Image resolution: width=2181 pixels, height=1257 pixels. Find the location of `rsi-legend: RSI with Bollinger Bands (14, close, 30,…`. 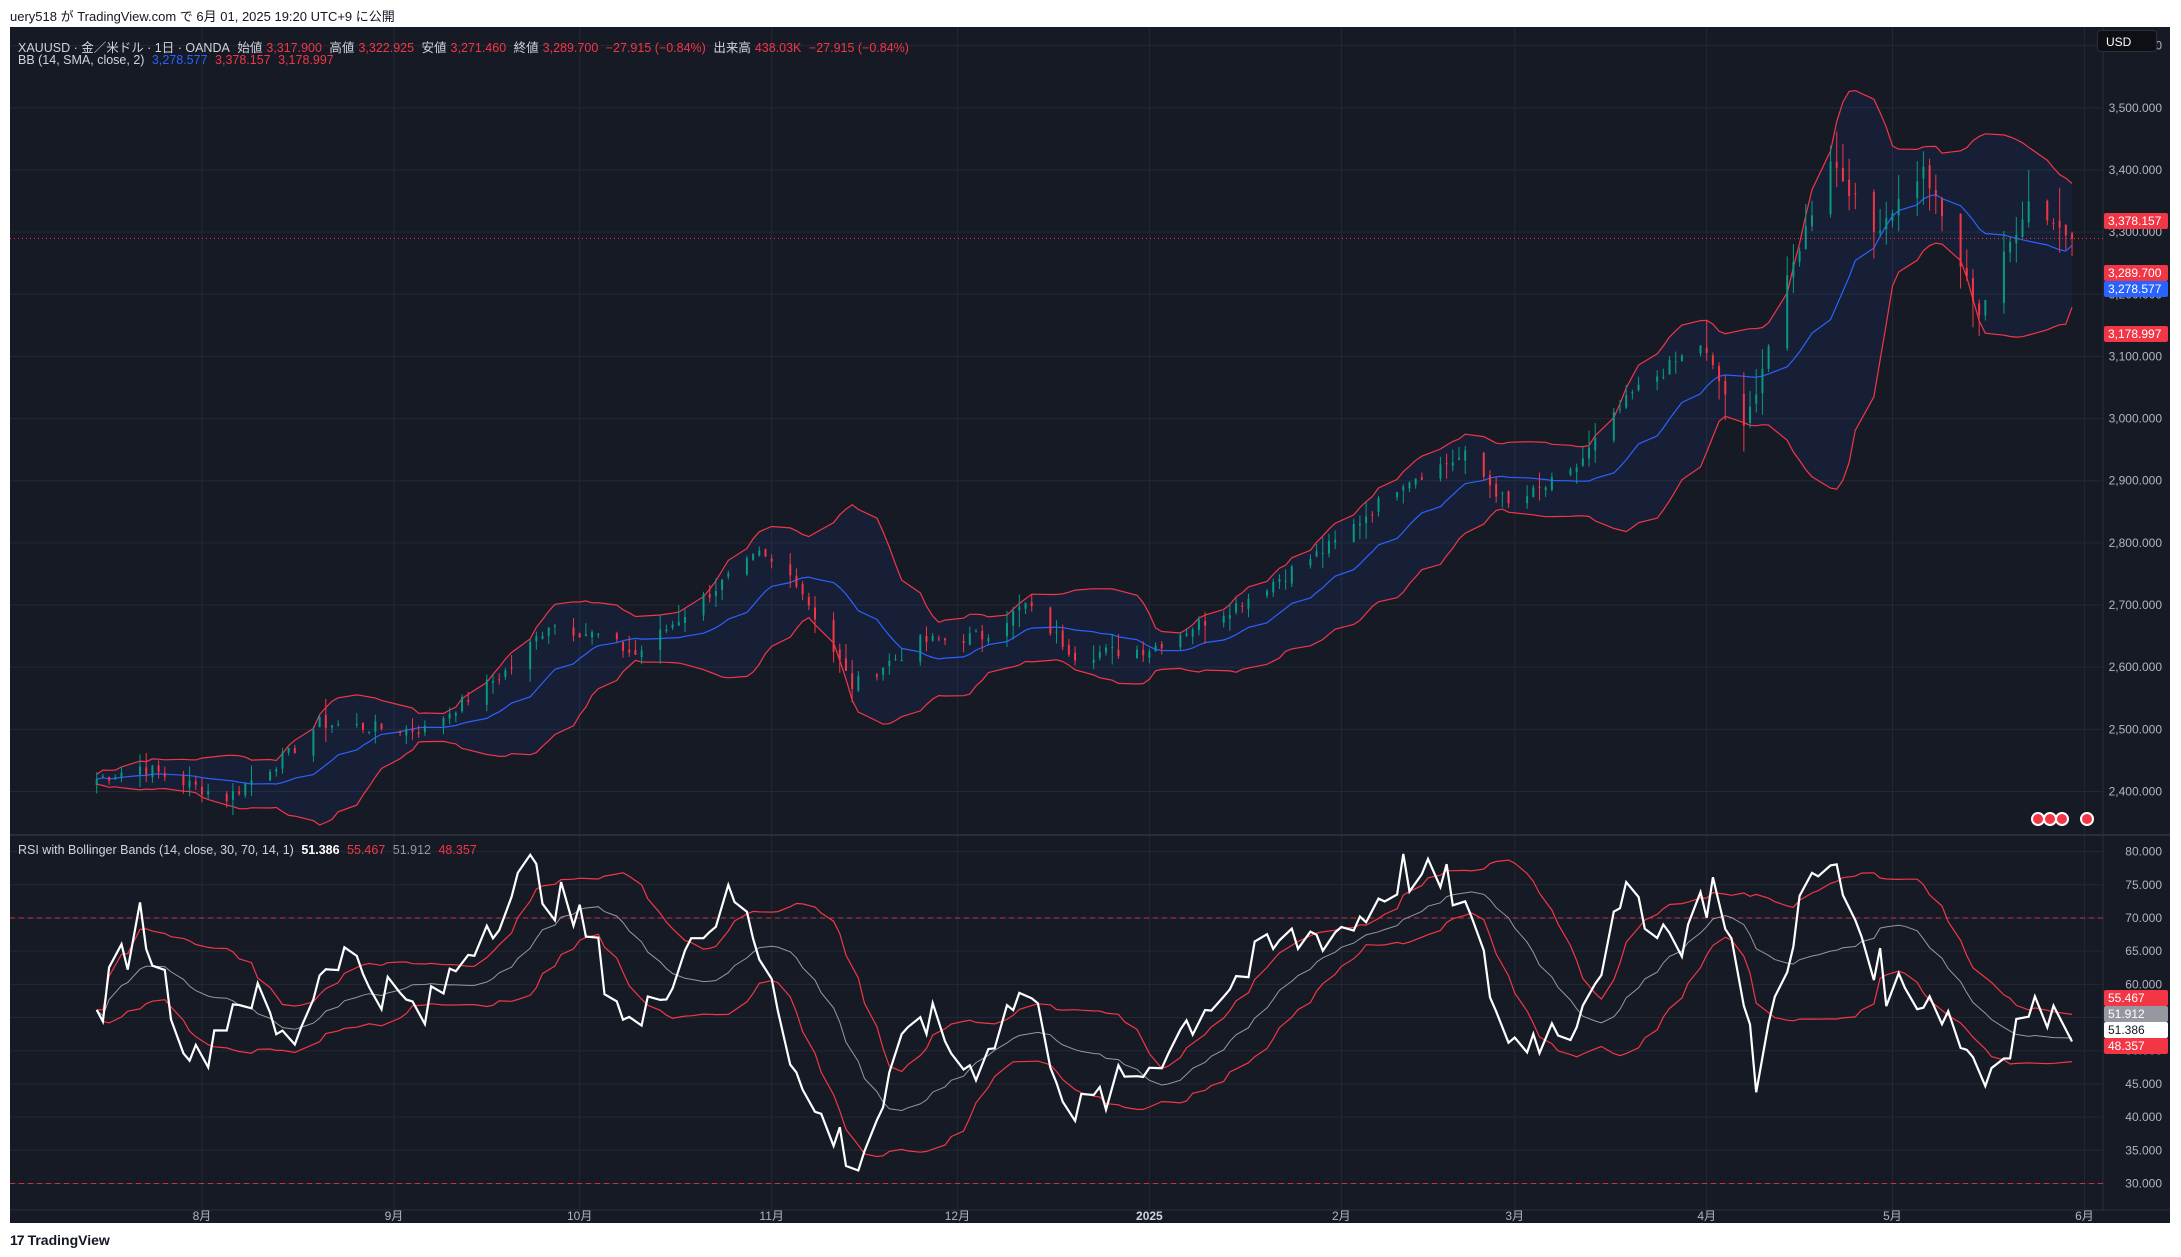

rsi-legend: RSI with Bollinger Bands (14, close, 30,… is located at coordinates (249, 850).